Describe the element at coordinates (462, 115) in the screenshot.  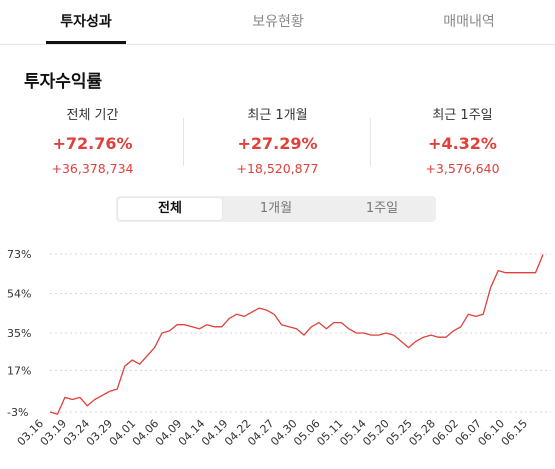
I see `stat-label: 최근 1주일` at that location.